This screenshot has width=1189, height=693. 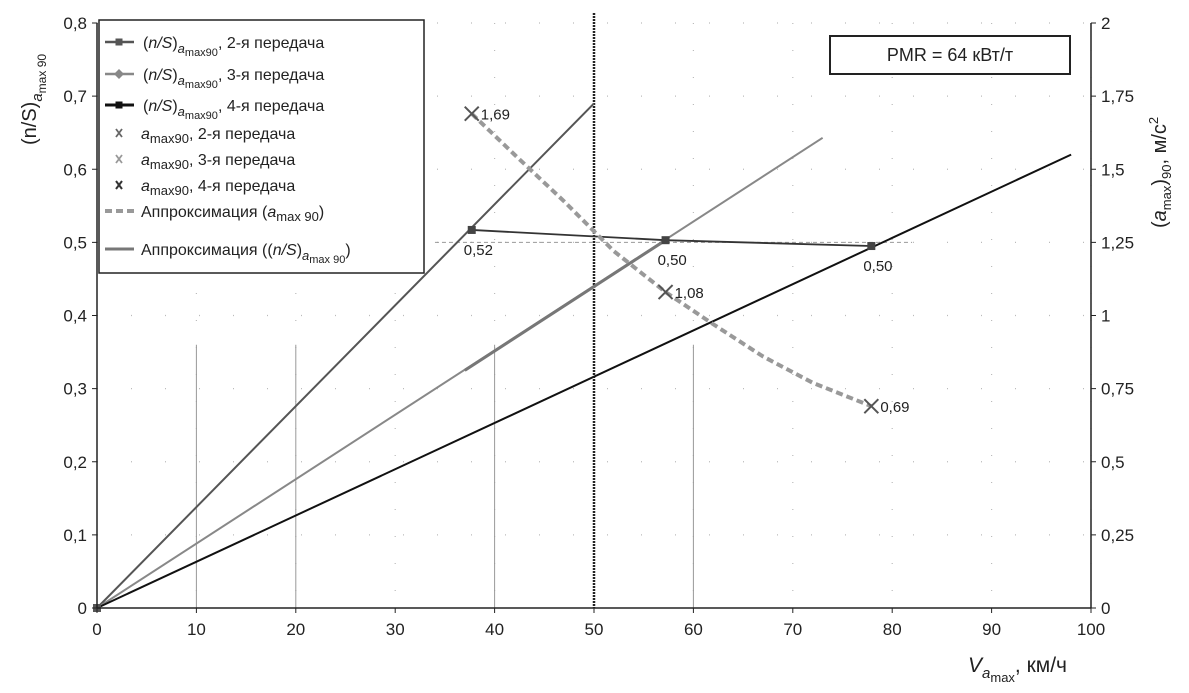 What do you see at coordinates (295, 629) in the screenshot?
I see `x-tick-label-20: 20` at bounding box center [295, 629].